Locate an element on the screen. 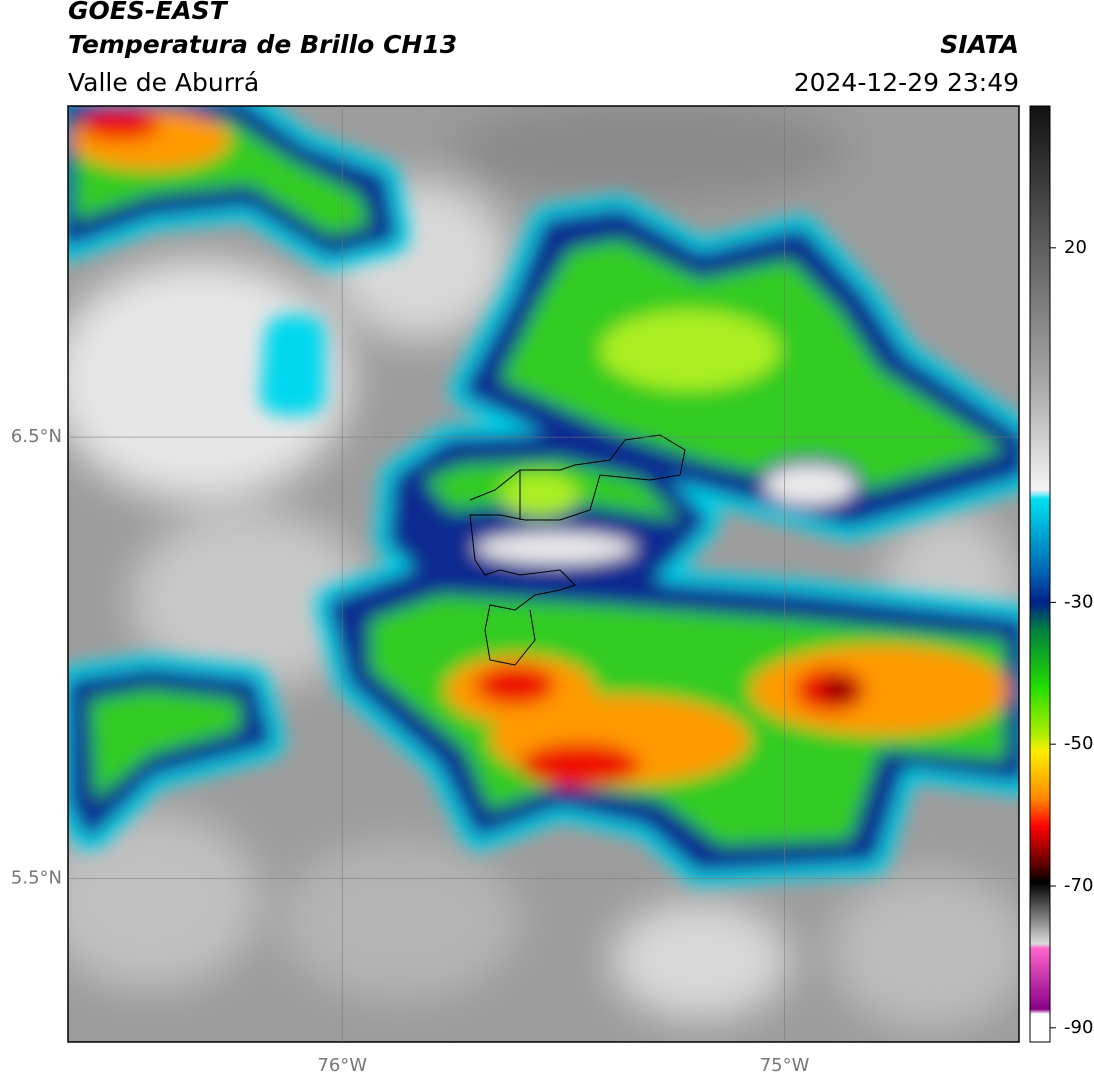 The width and height of the screenshot is (1094, 1078). x-tick-label: 76°W is located at coordinates (342, 1065).